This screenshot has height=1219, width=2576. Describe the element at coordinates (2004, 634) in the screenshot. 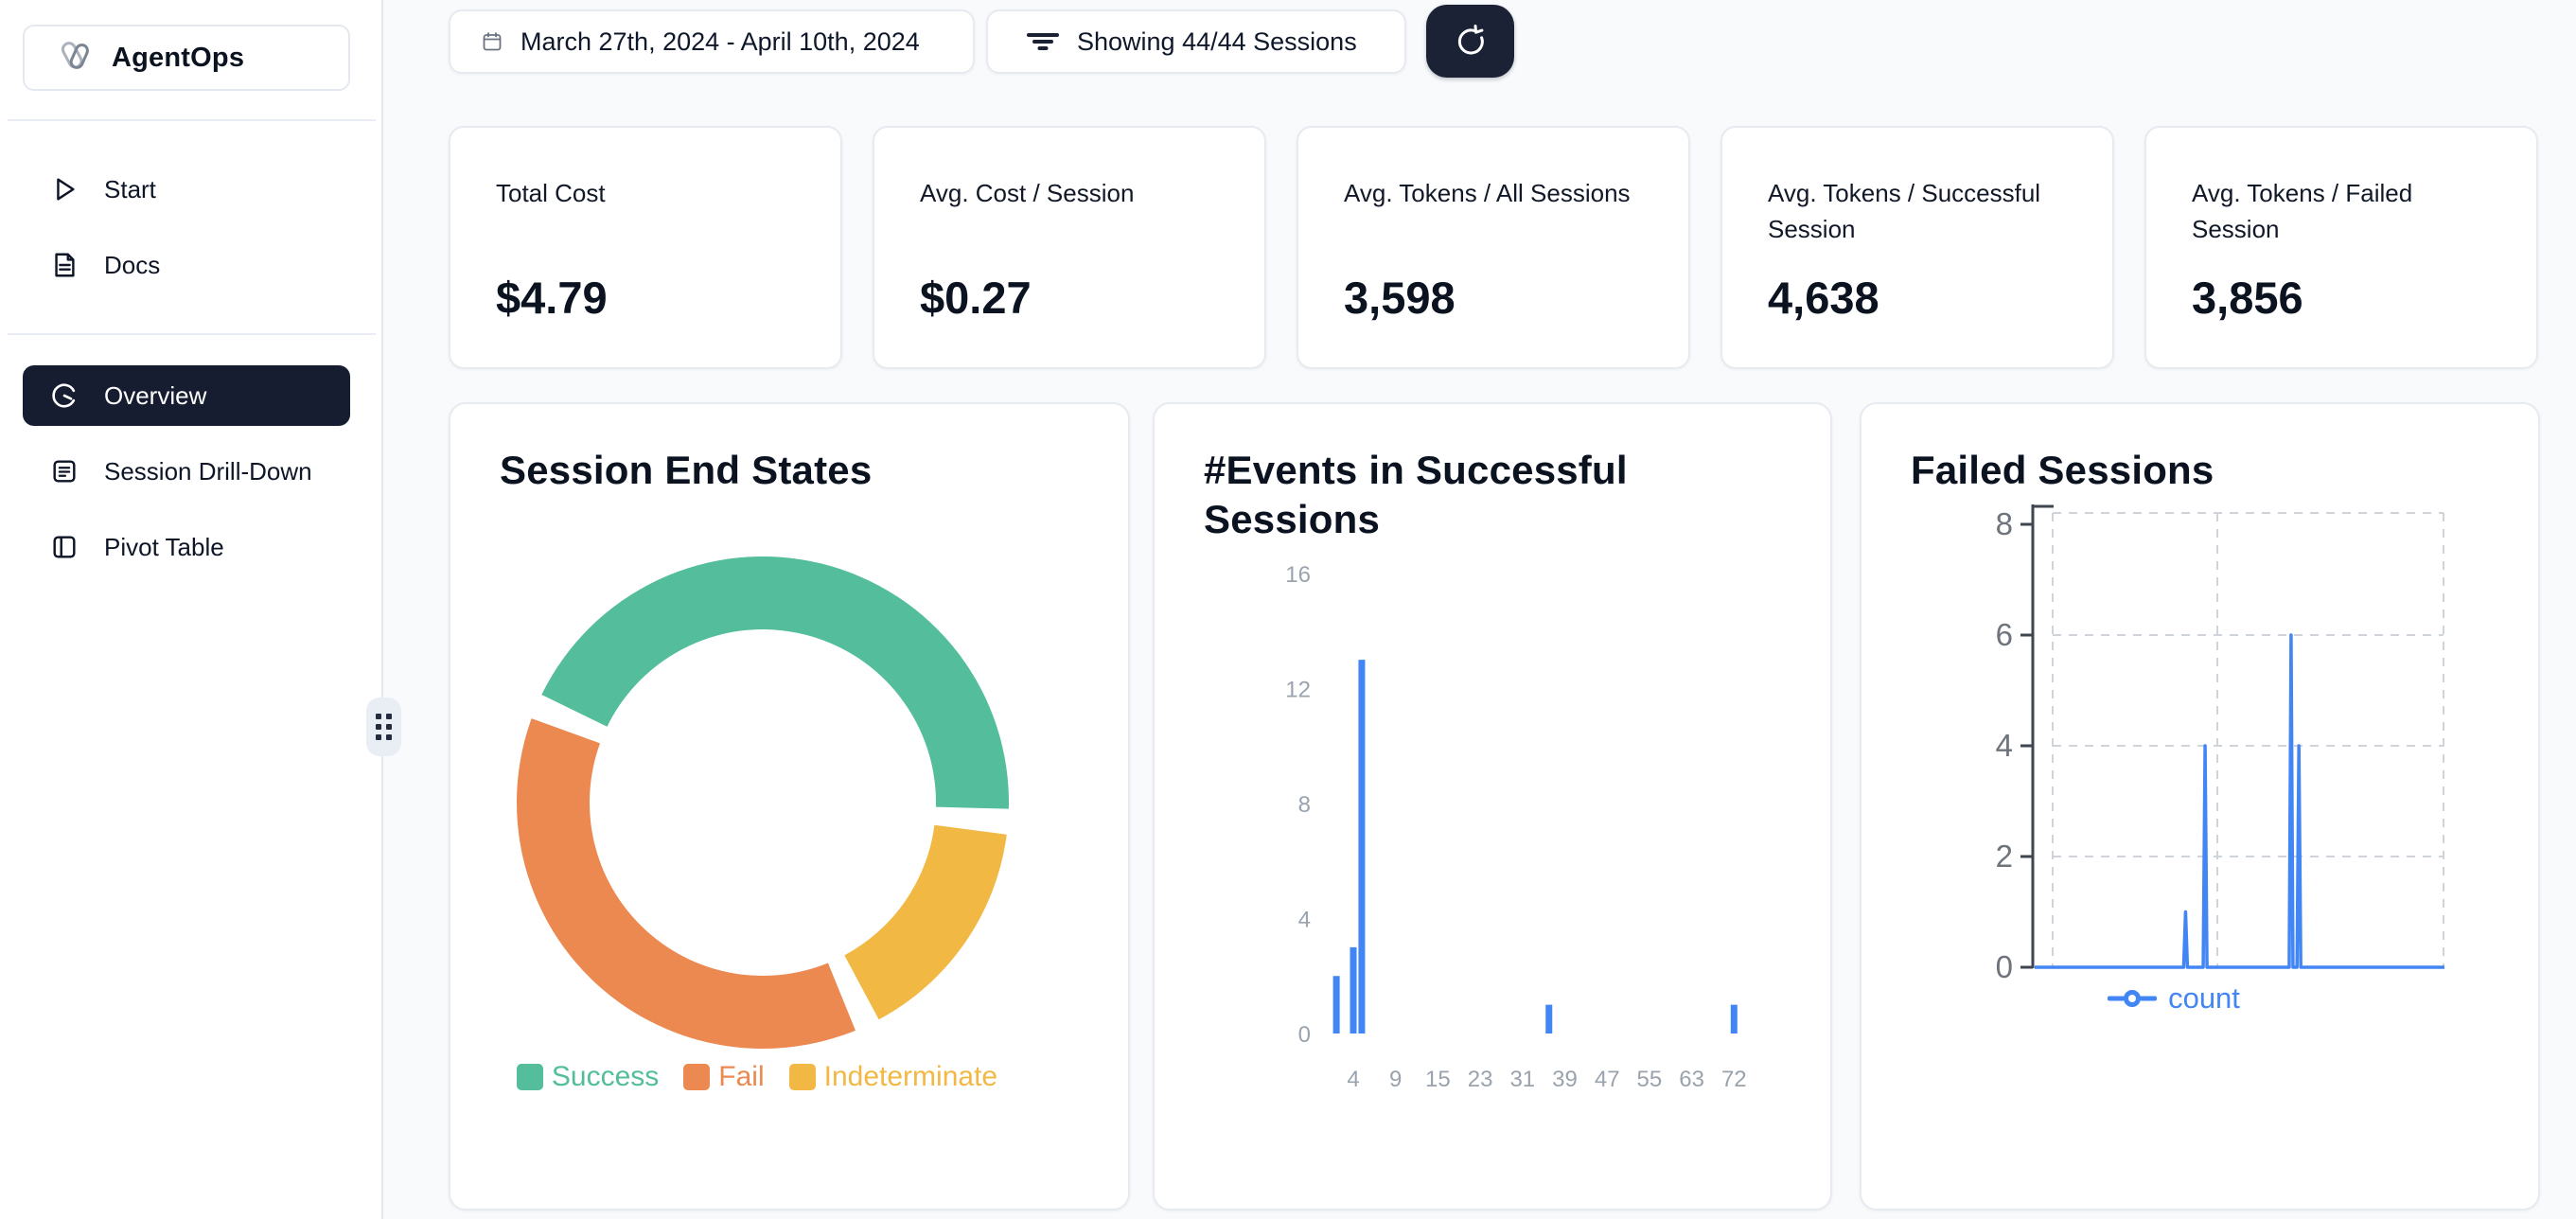

I see `svg-text: 6` at that location.